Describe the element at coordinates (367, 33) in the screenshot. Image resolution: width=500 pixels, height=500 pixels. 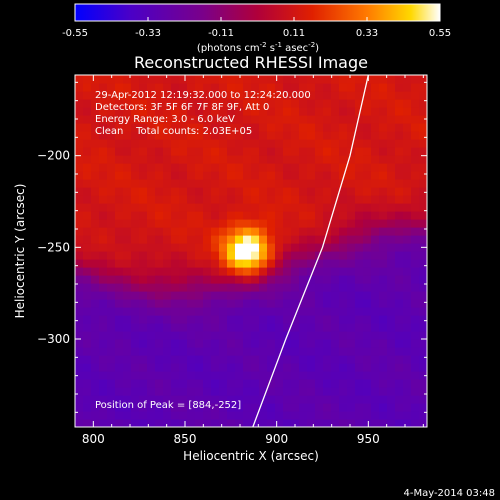
I see `colorbar-tick-label: 0.33` at that location.